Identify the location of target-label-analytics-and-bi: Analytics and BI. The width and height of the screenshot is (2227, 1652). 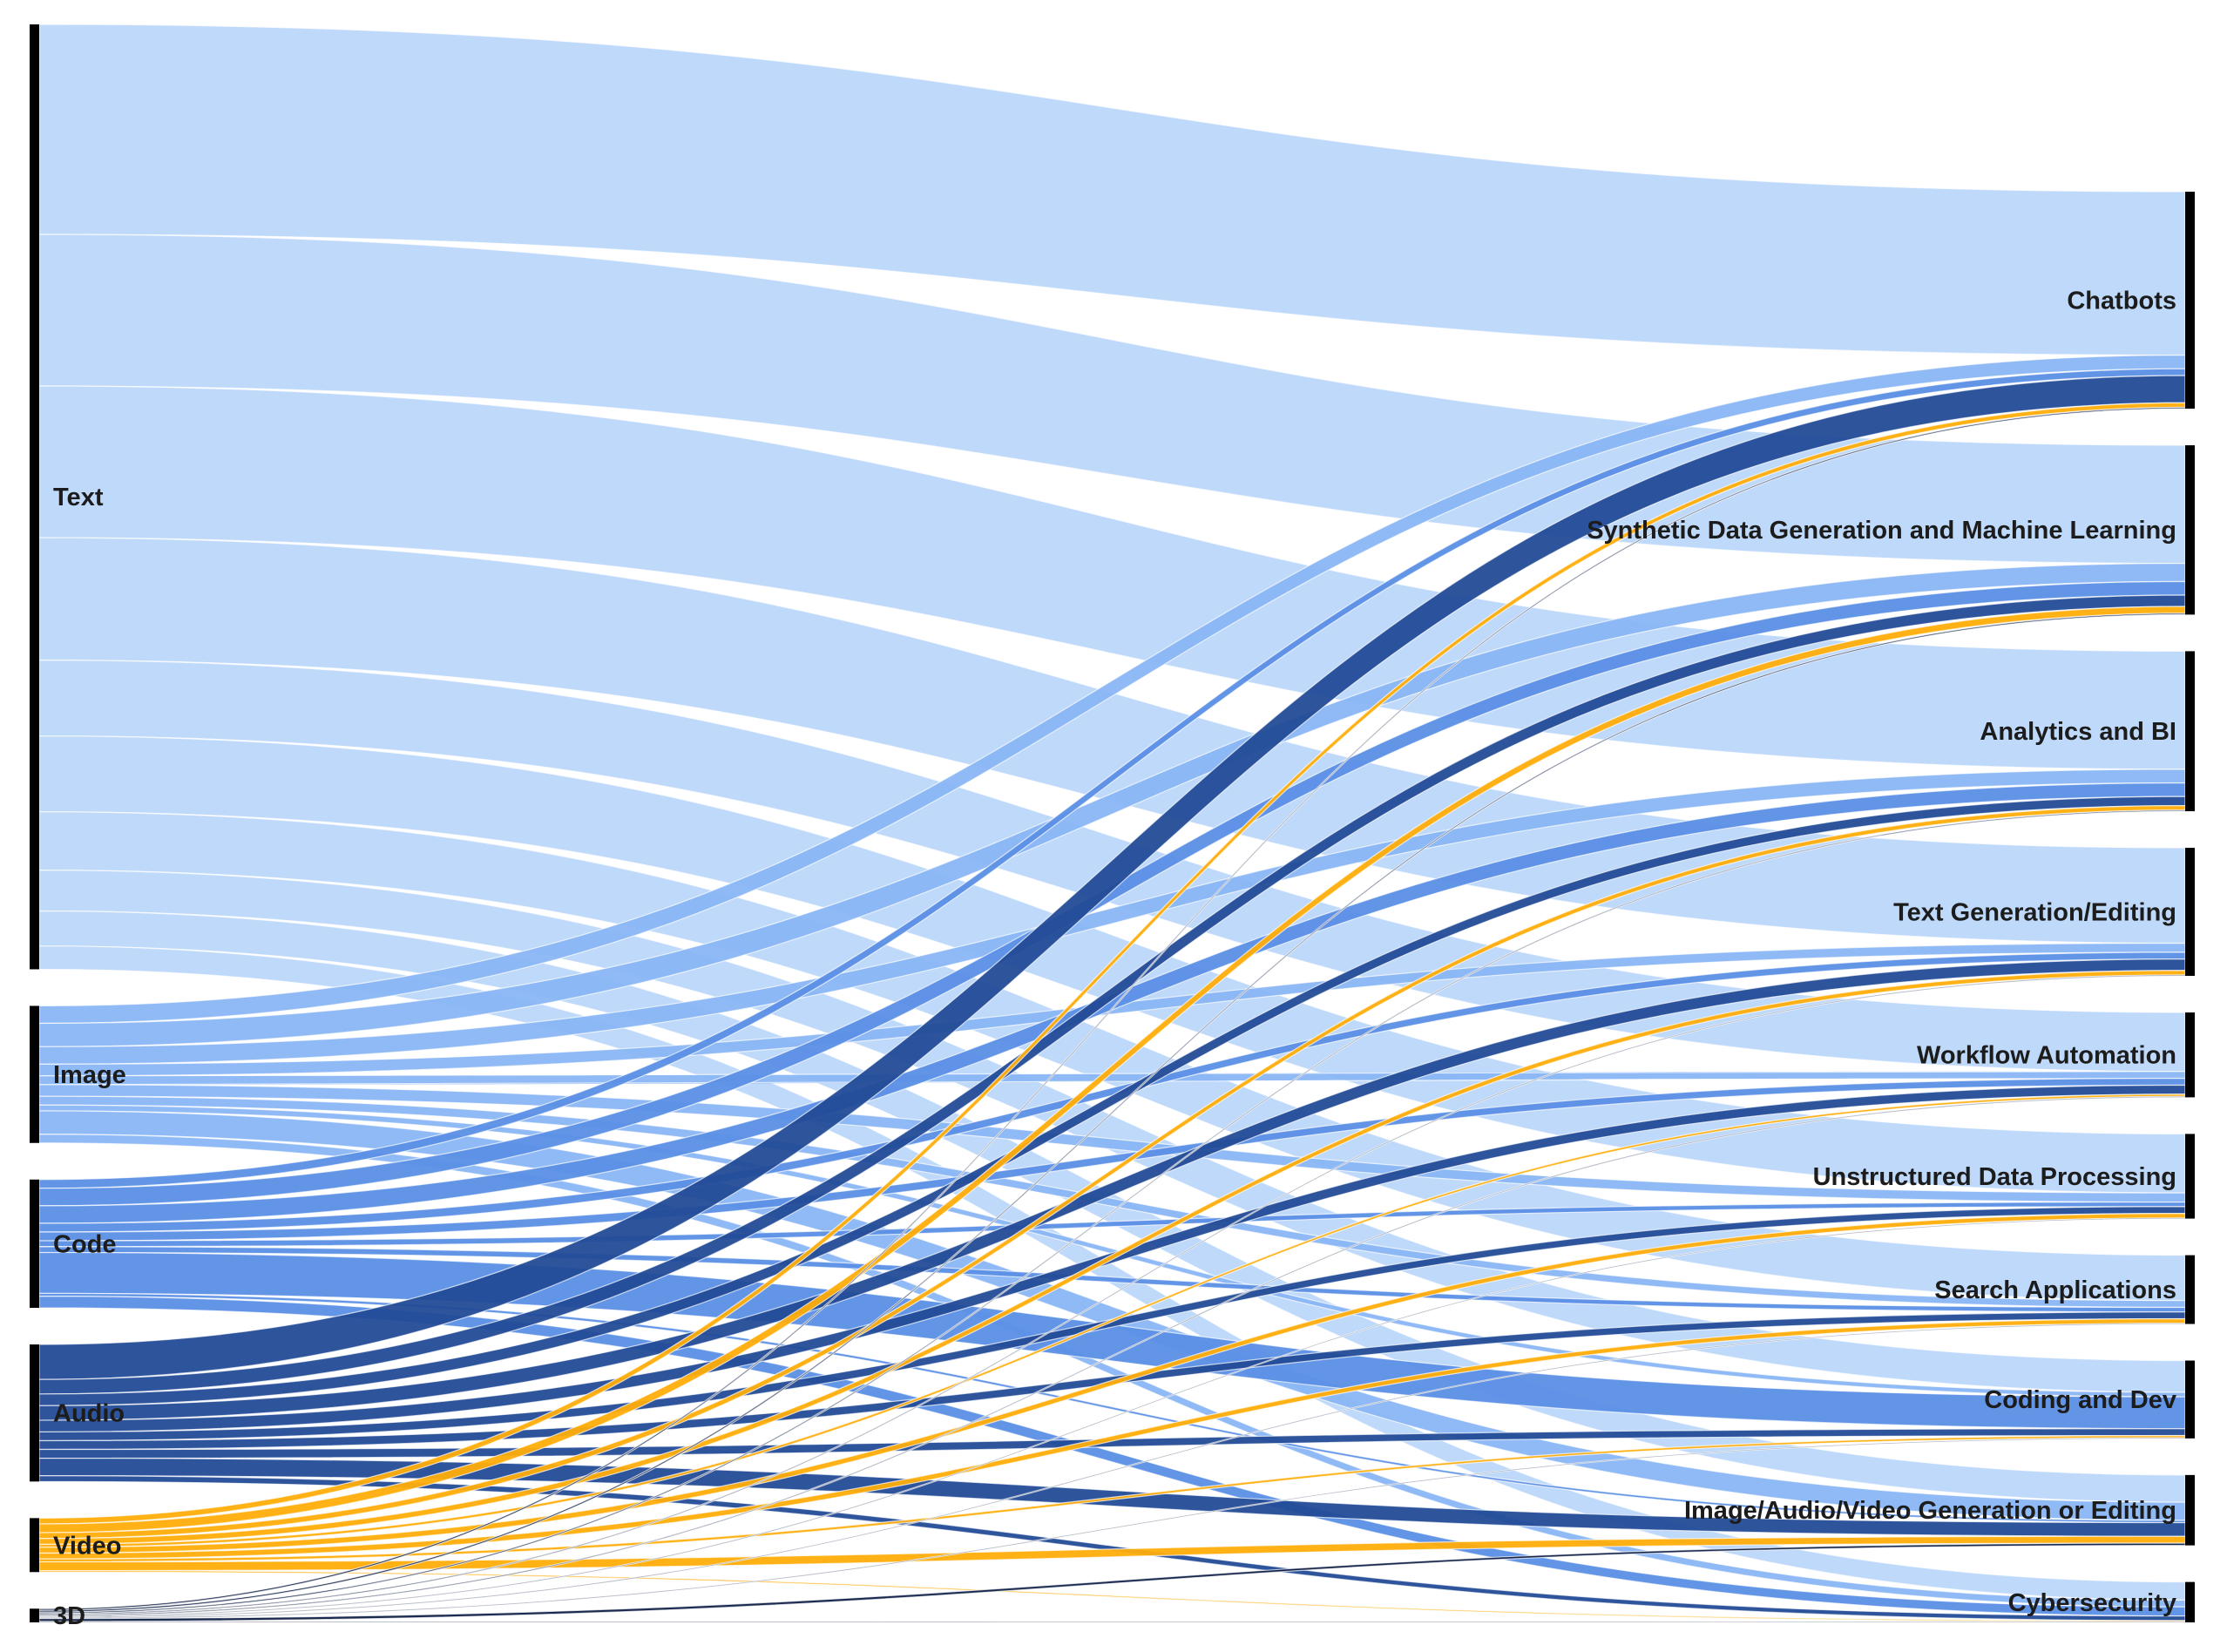
(2078, 732).